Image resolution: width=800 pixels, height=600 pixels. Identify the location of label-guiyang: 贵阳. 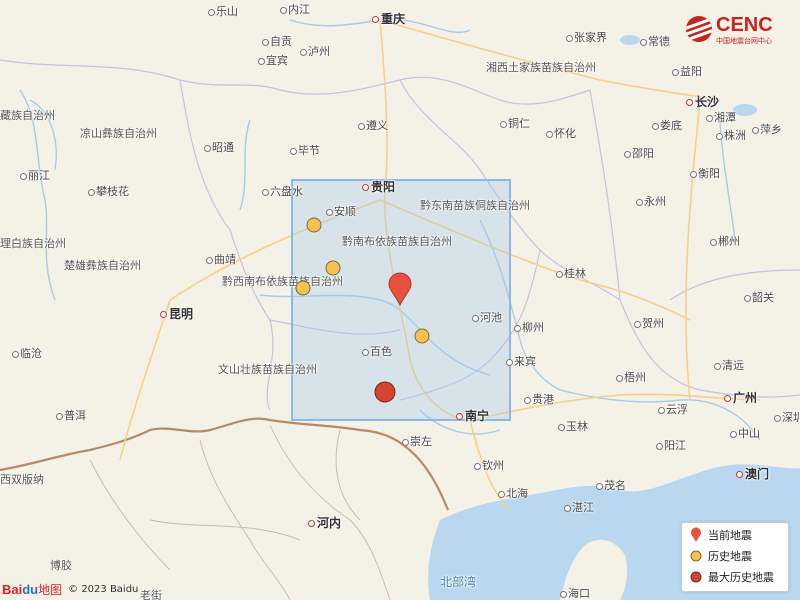
(378, 187).